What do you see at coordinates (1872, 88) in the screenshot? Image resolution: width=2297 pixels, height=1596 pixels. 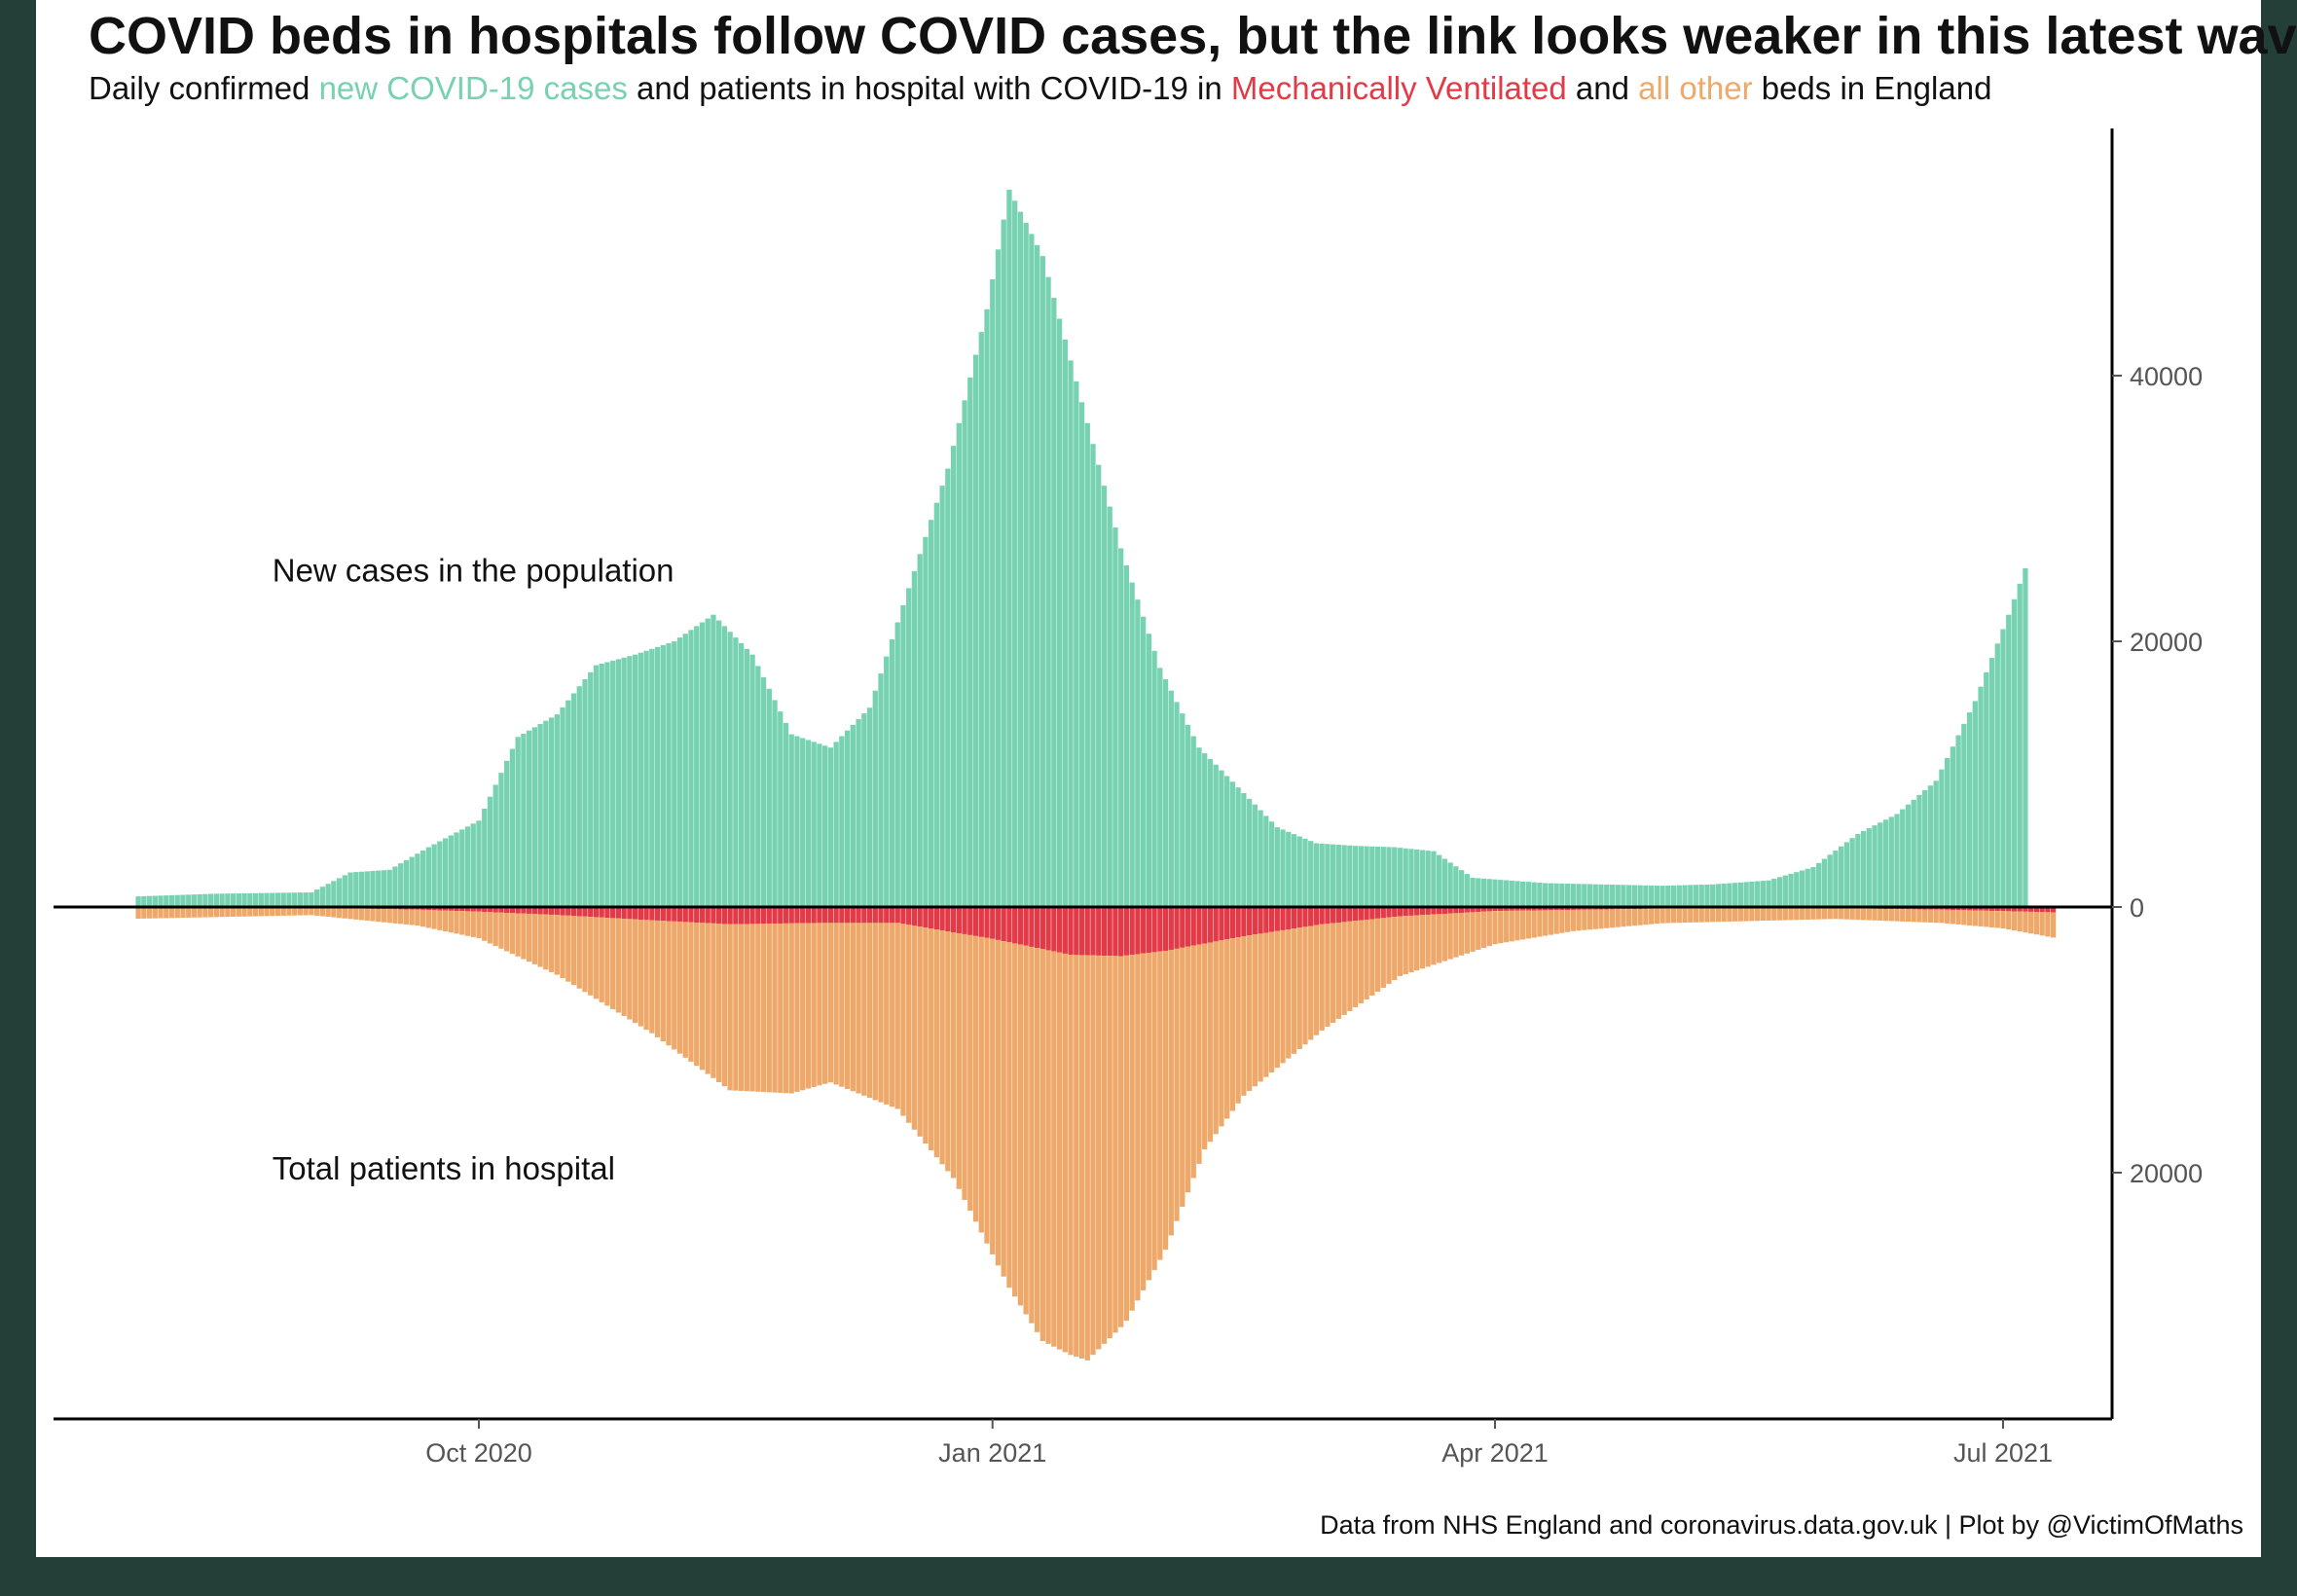 I see `subtitle-text: beds in England` at bounding box center [1872, 88].